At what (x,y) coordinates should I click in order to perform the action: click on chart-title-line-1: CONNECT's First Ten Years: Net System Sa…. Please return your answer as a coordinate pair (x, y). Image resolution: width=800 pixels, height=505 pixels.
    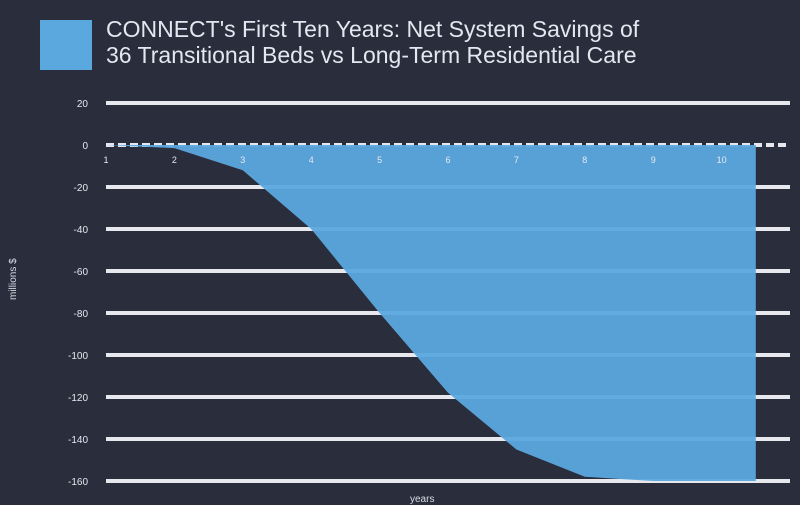
    Looking at the image, I should click on (373, 29).